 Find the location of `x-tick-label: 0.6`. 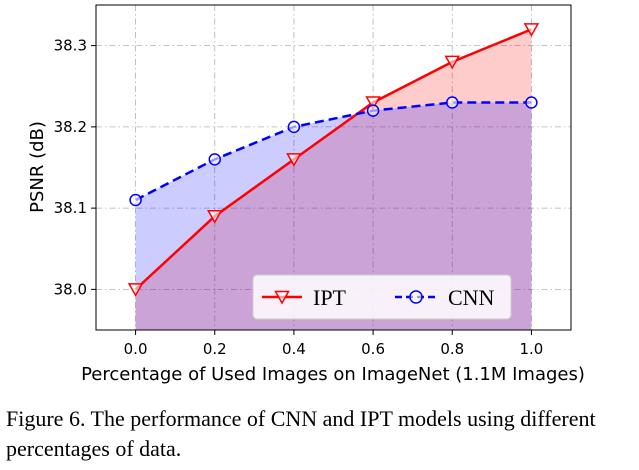

x-tick-label: 0.6 is located at coordinates (373, 349).